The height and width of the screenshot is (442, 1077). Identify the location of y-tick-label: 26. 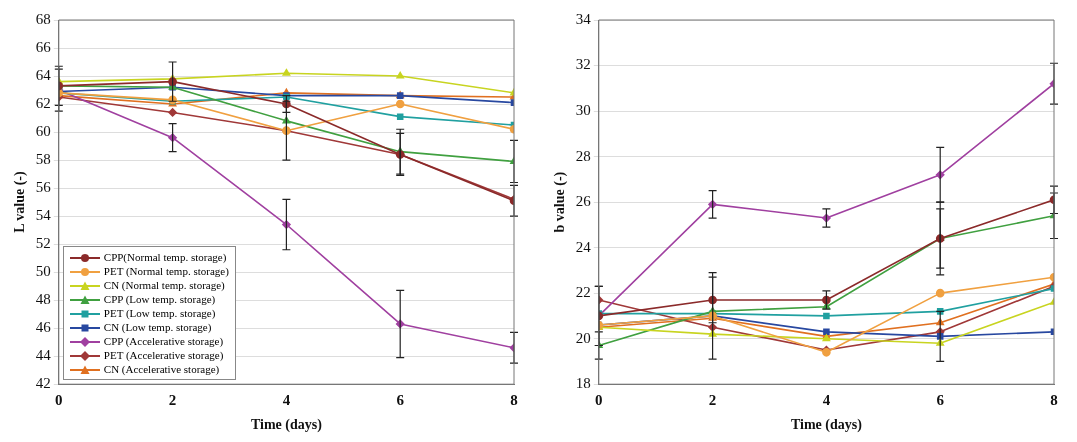
(583, 201).